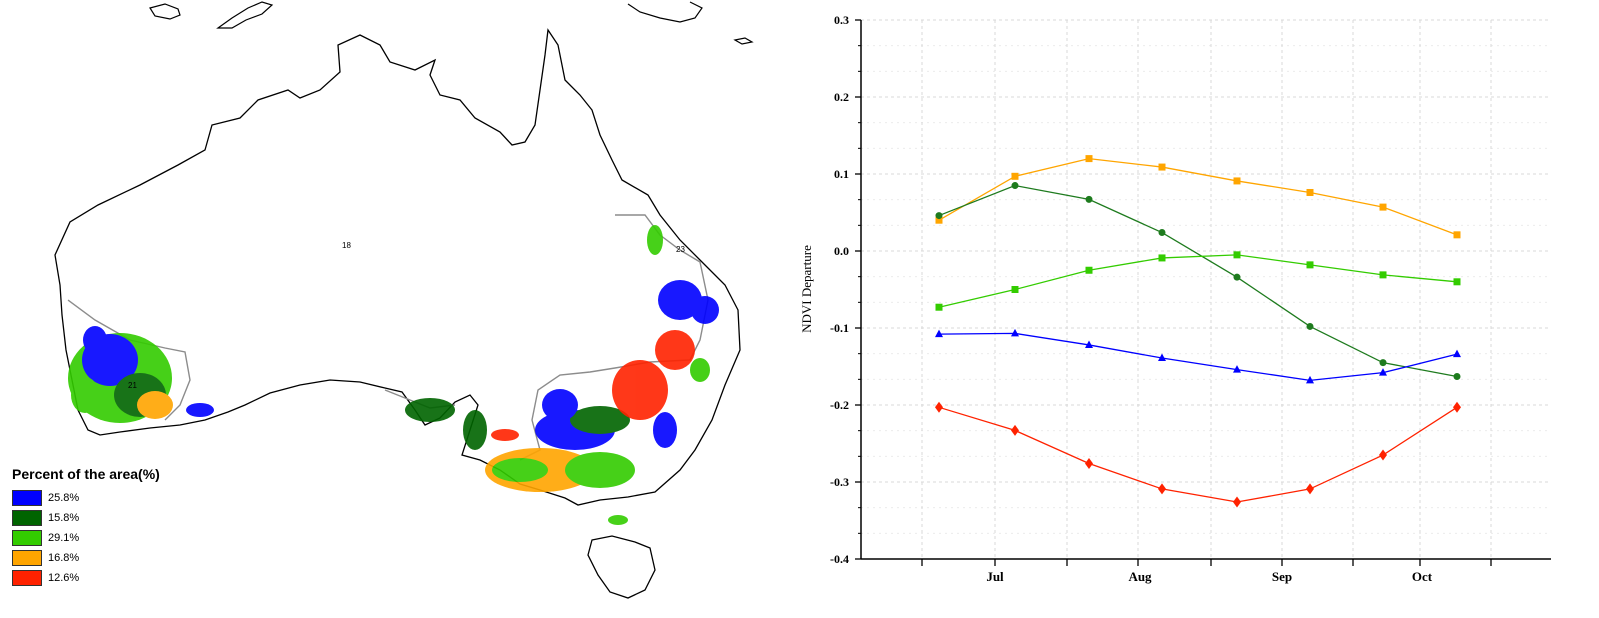 Image resolution: width=1599 pixels, height=618 pixels. Describe the element at coordinates (621, 567) in the screenshot. I see `tasmania-outline` at that location.